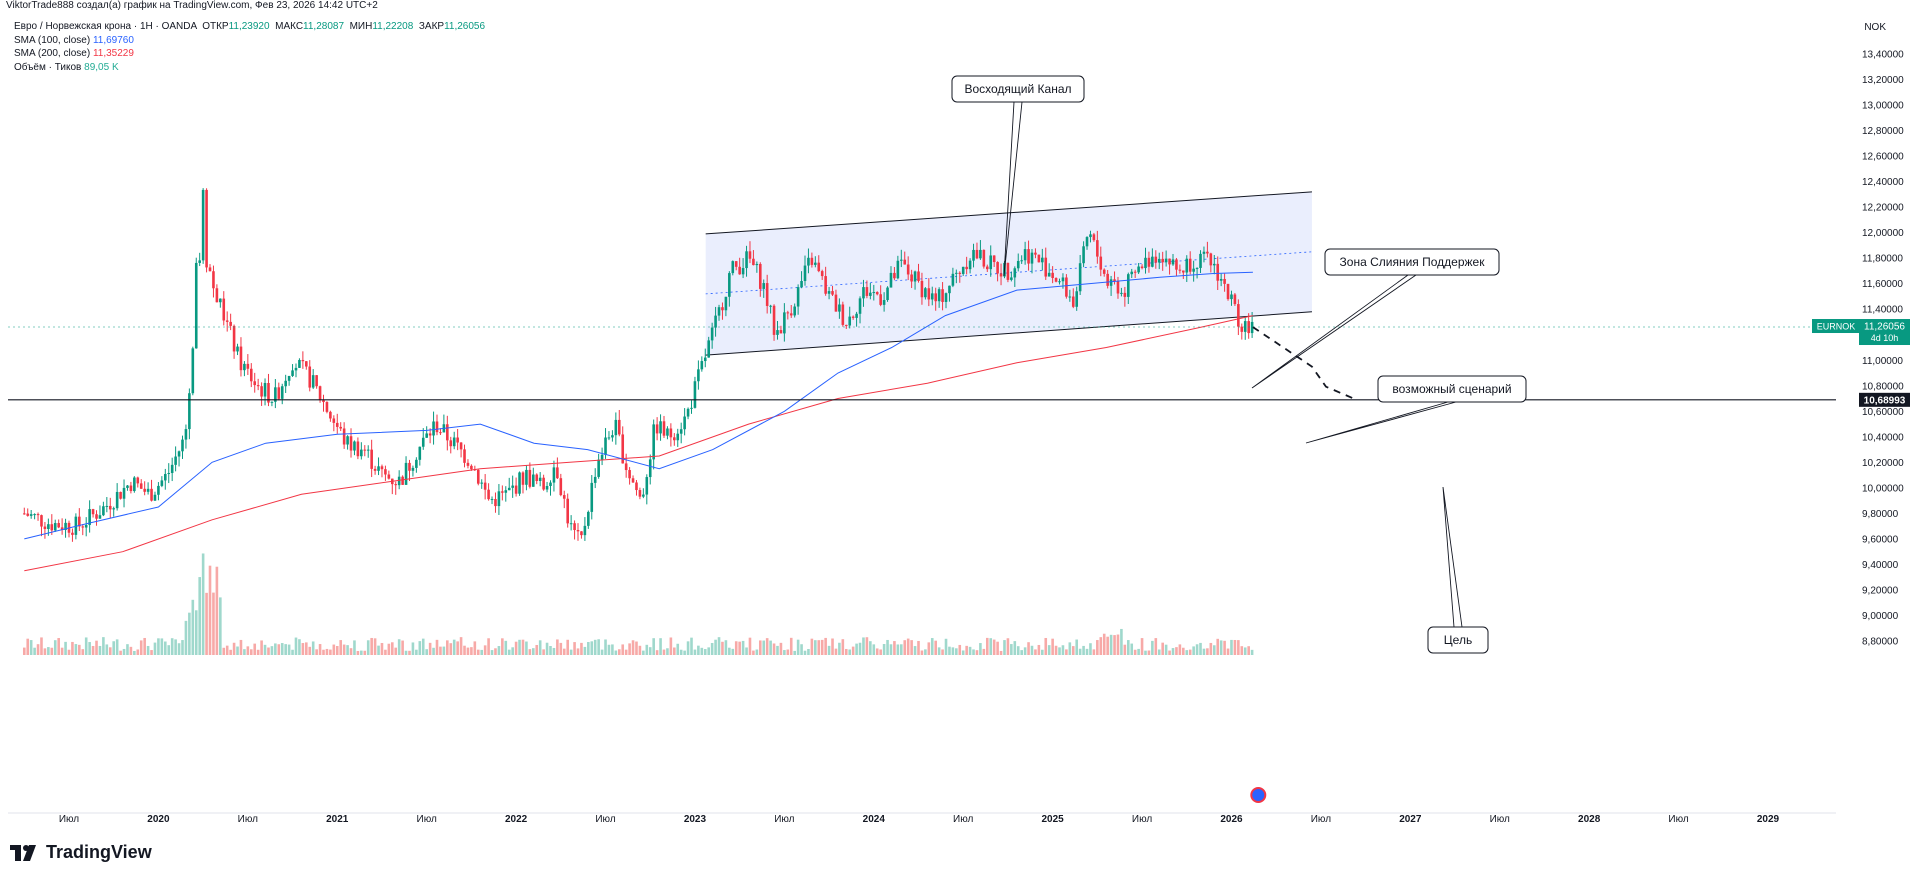 The height and width of the screenshot is (877, 1920). What do you see at coordinates (249, 41) in the screenshot?
I see `sma100-row: SMA (100, close) 11,69760` at bounding box center [249, 41].